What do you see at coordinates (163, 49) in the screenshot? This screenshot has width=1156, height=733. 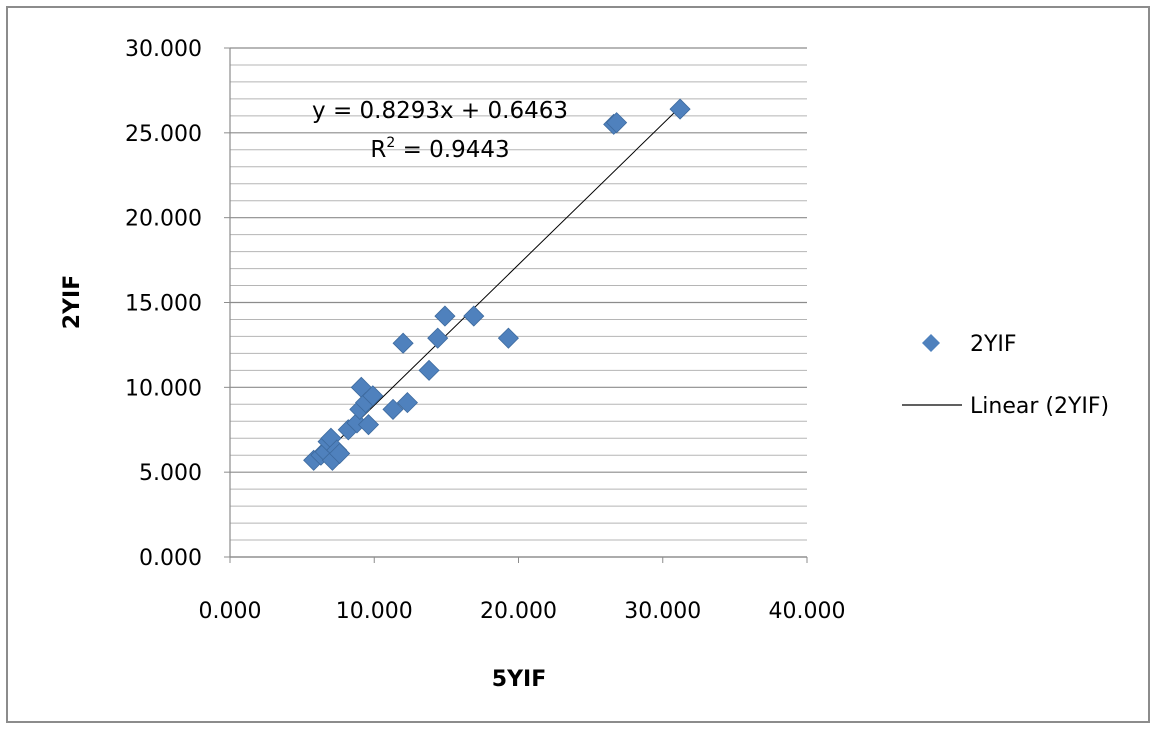 I see `y-tick-label: 30.000` at bounding box center [163, 49].